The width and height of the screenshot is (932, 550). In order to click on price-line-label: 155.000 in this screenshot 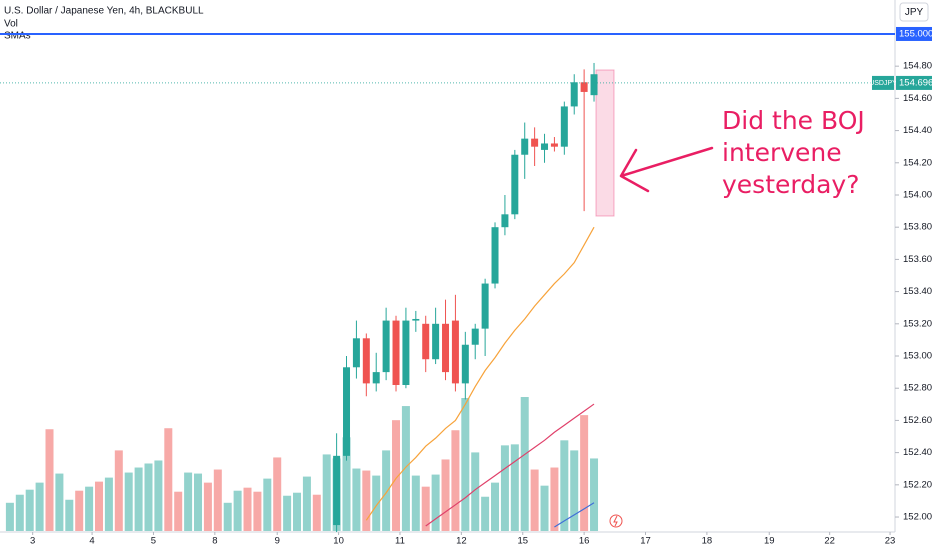, I will do `click(915, 33)`.